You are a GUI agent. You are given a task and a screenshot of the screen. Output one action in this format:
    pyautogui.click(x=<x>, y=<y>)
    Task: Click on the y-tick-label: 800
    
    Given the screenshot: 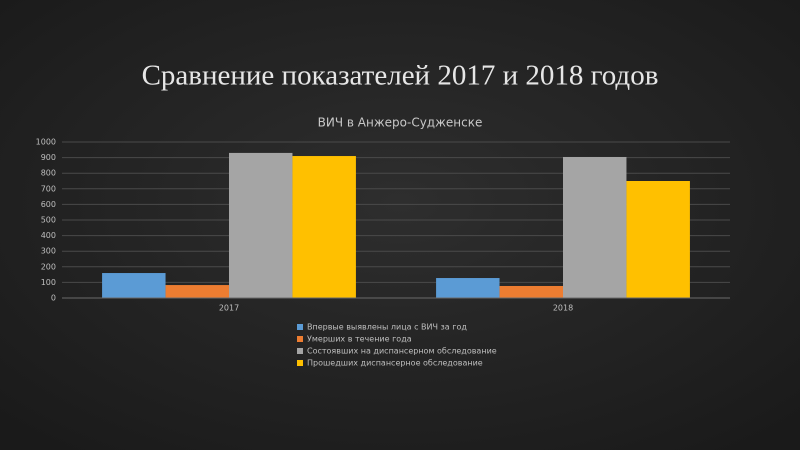 What is the action you would take?
    pyautogui.click(x=48, y=173)
    